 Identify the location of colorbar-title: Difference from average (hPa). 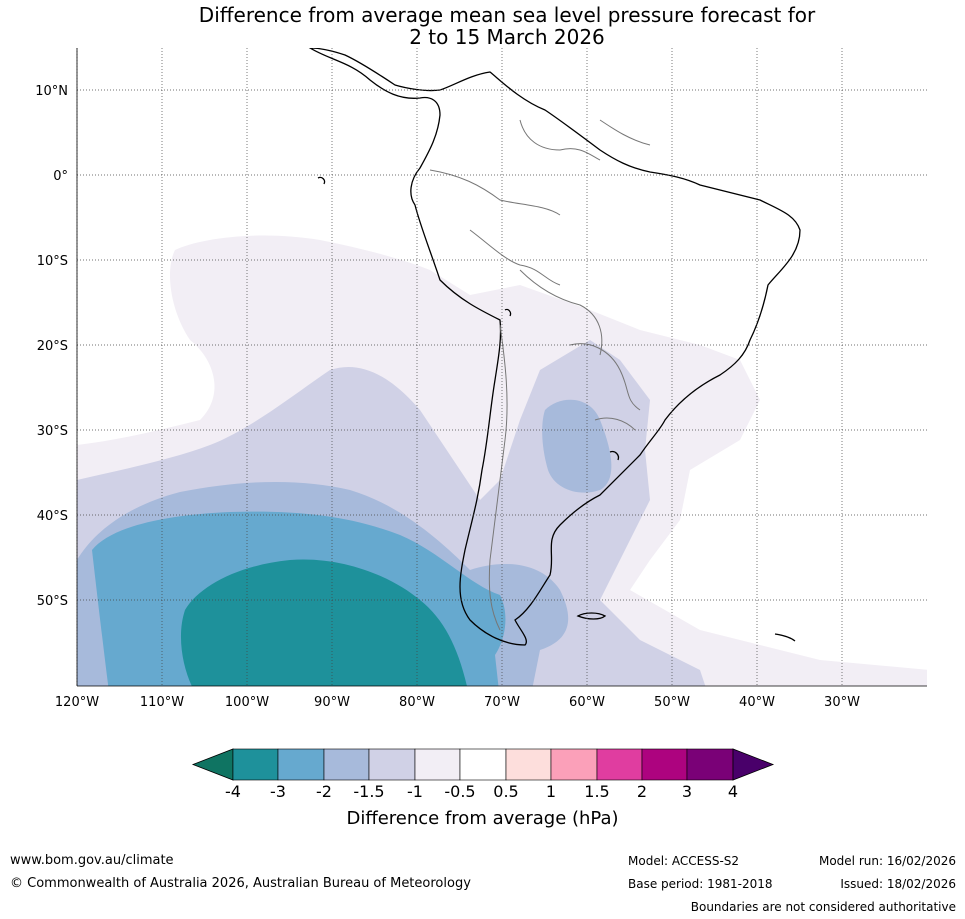
(482, 818).